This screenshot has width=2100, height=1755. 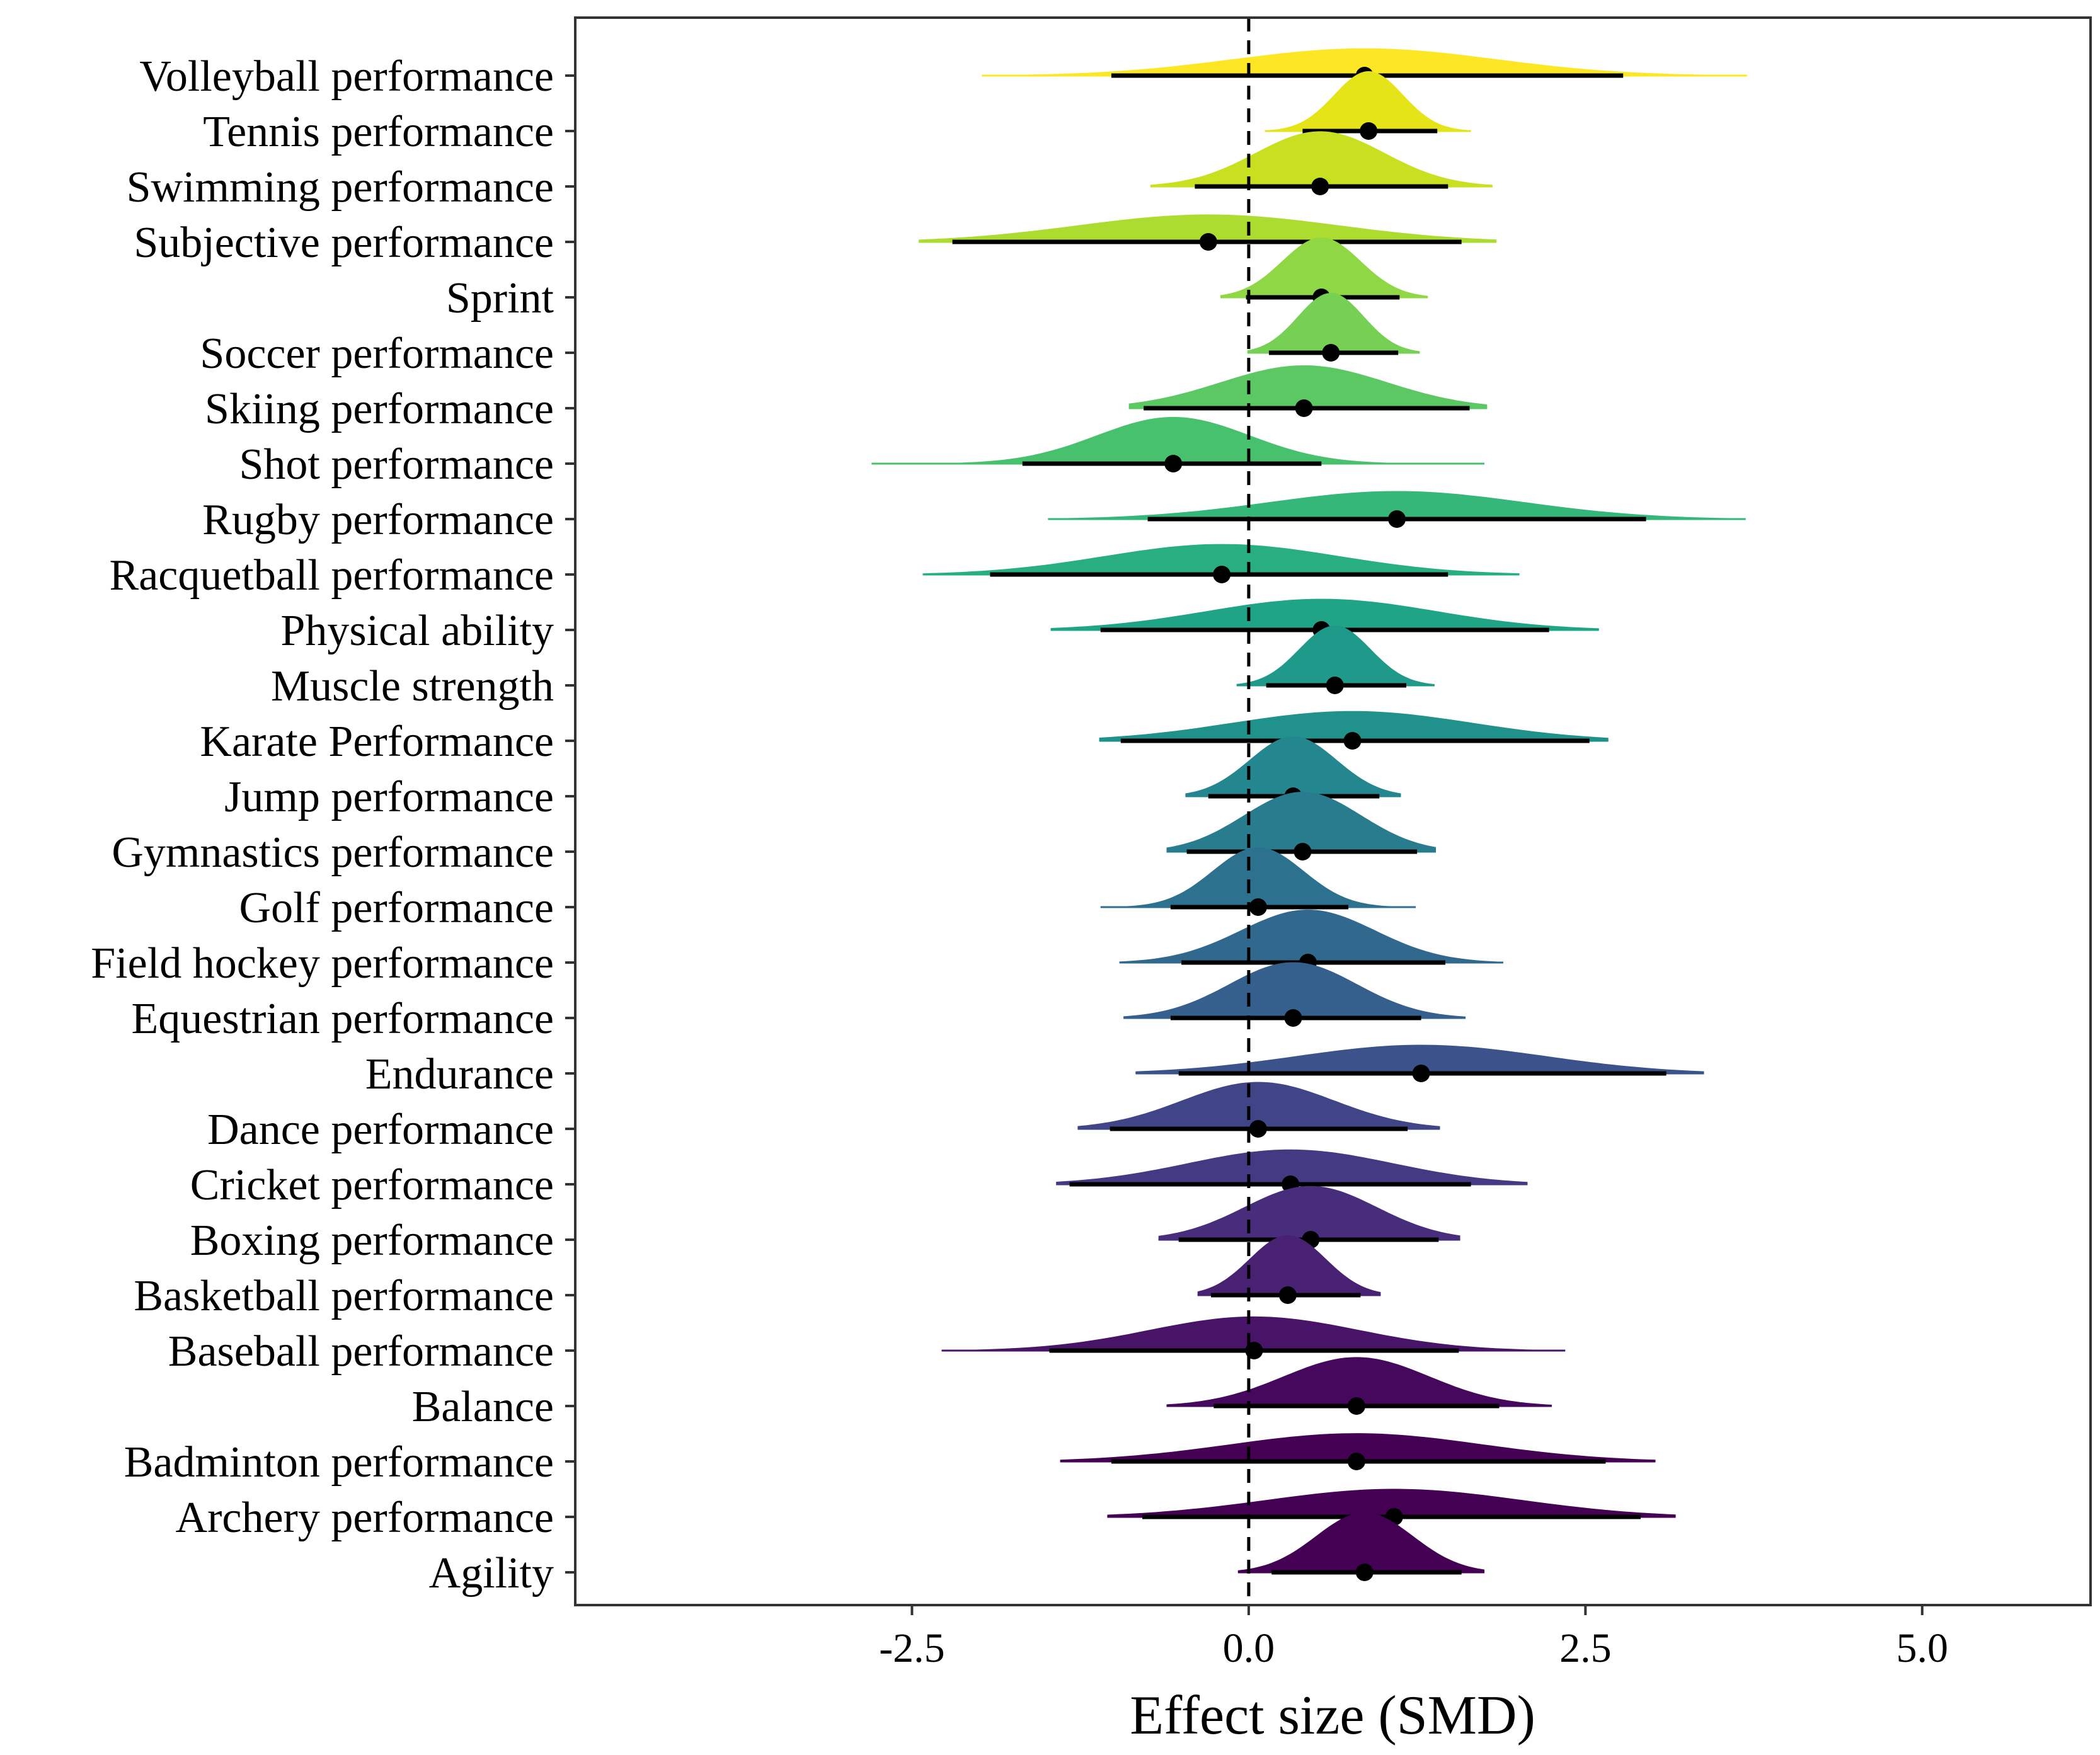 What do you see at coordinates (1320, 186) in the screenshot?
I see `point-estimate-swimming-performance` at bounding box center [1320, 186].